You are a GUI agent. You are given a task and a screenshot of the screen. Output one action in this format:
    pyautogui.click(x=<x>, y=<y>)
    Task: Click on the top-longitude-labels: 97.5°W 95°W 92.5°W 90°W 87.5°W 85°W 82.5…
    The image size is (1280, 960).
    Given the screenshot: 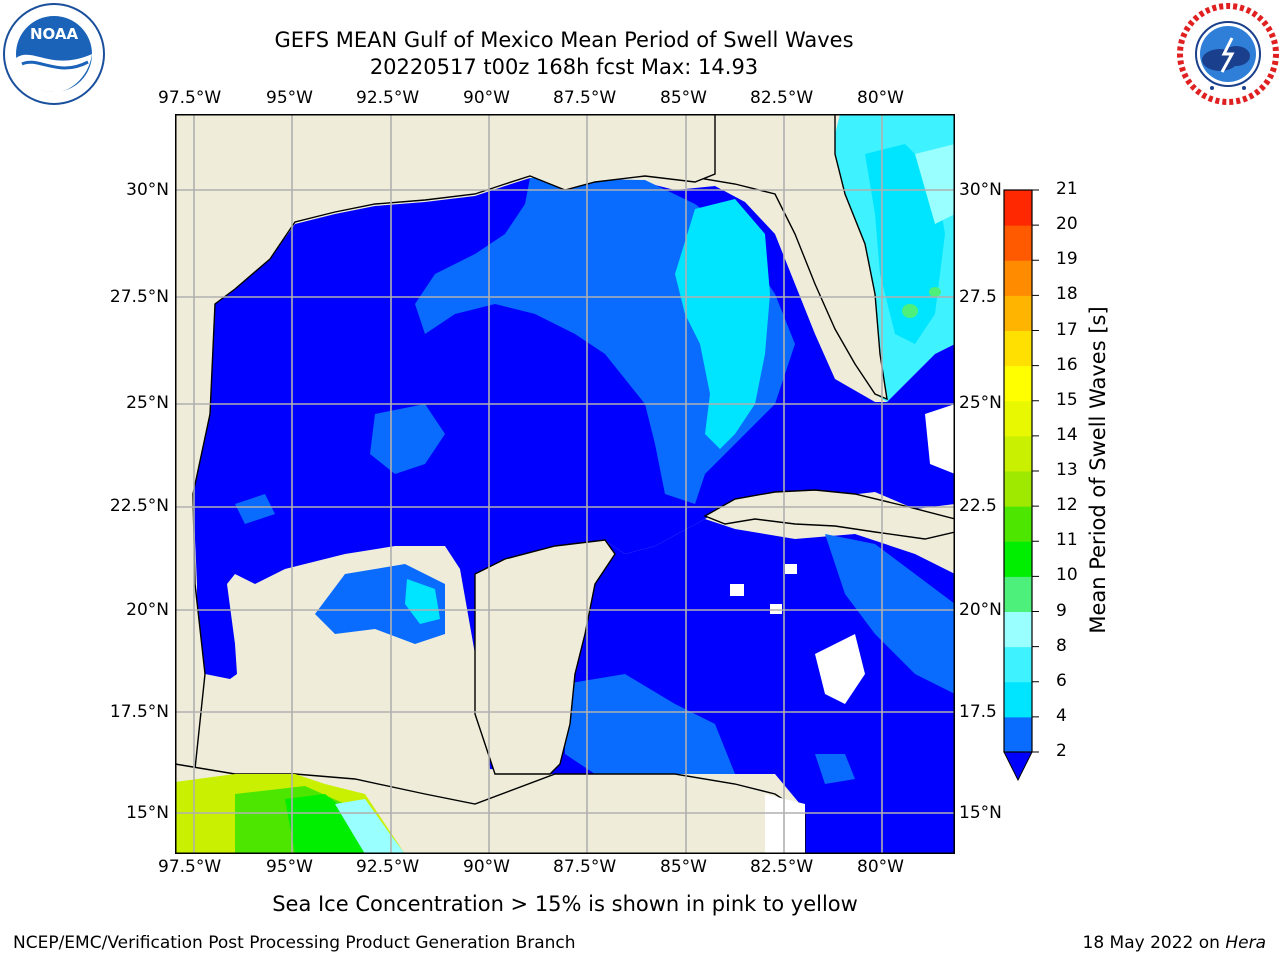 What is the action you would take?
    pyautogui.click(x=640, y=99)
    